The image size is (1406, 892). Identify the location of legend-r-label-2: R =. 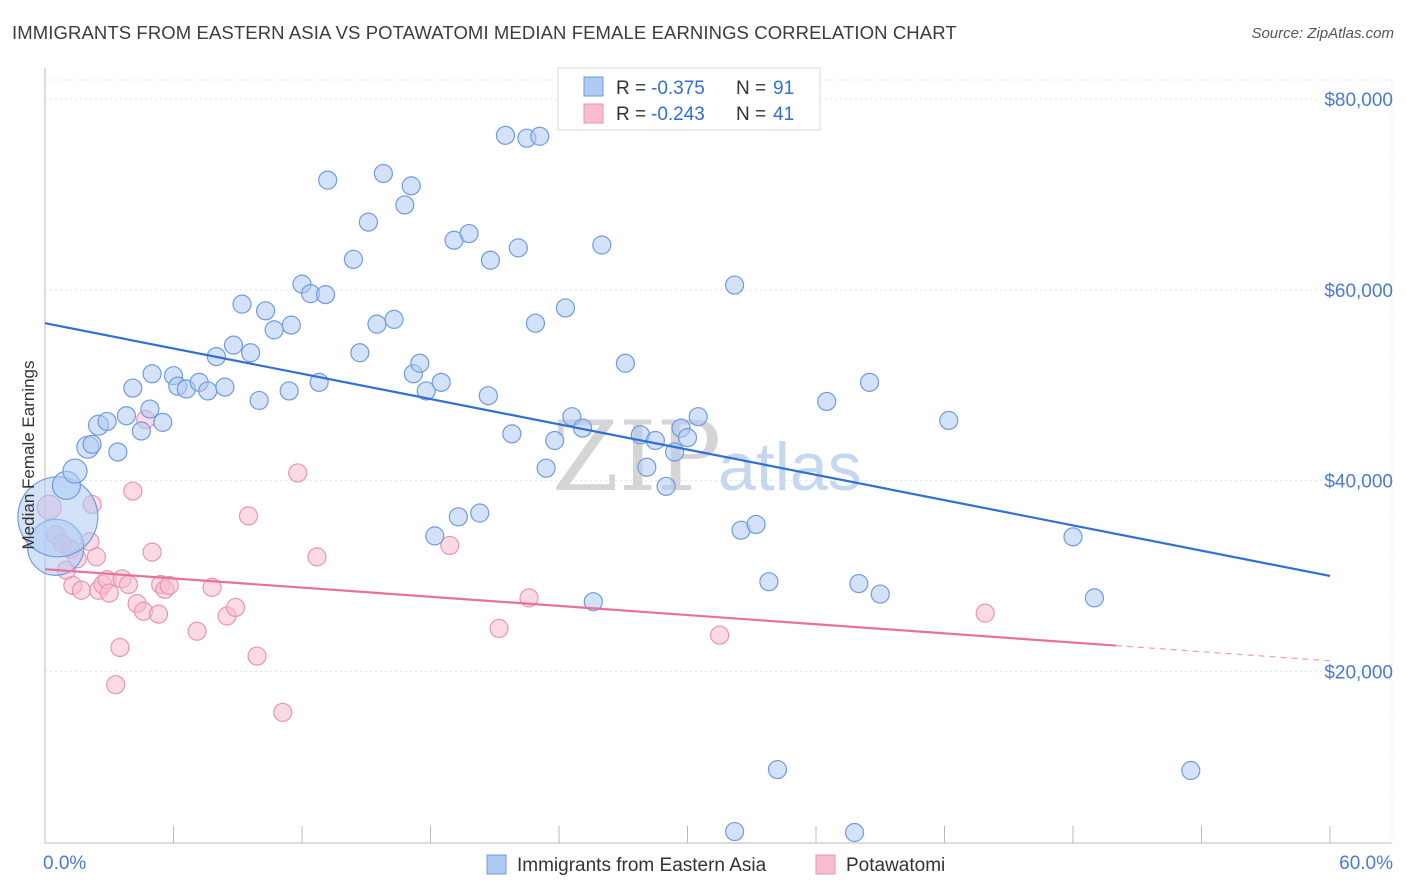
(631, 114).